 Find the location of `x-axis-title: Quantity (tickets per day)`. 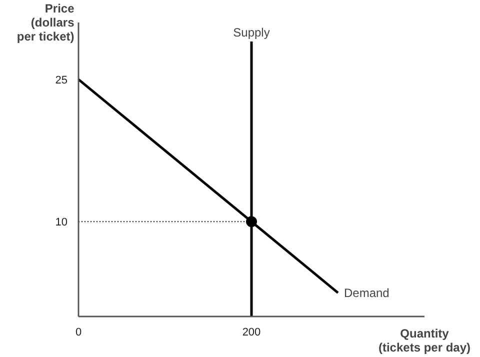

x-axis-title: Quantity (tickets per day) is located at coordinates (424, 340).